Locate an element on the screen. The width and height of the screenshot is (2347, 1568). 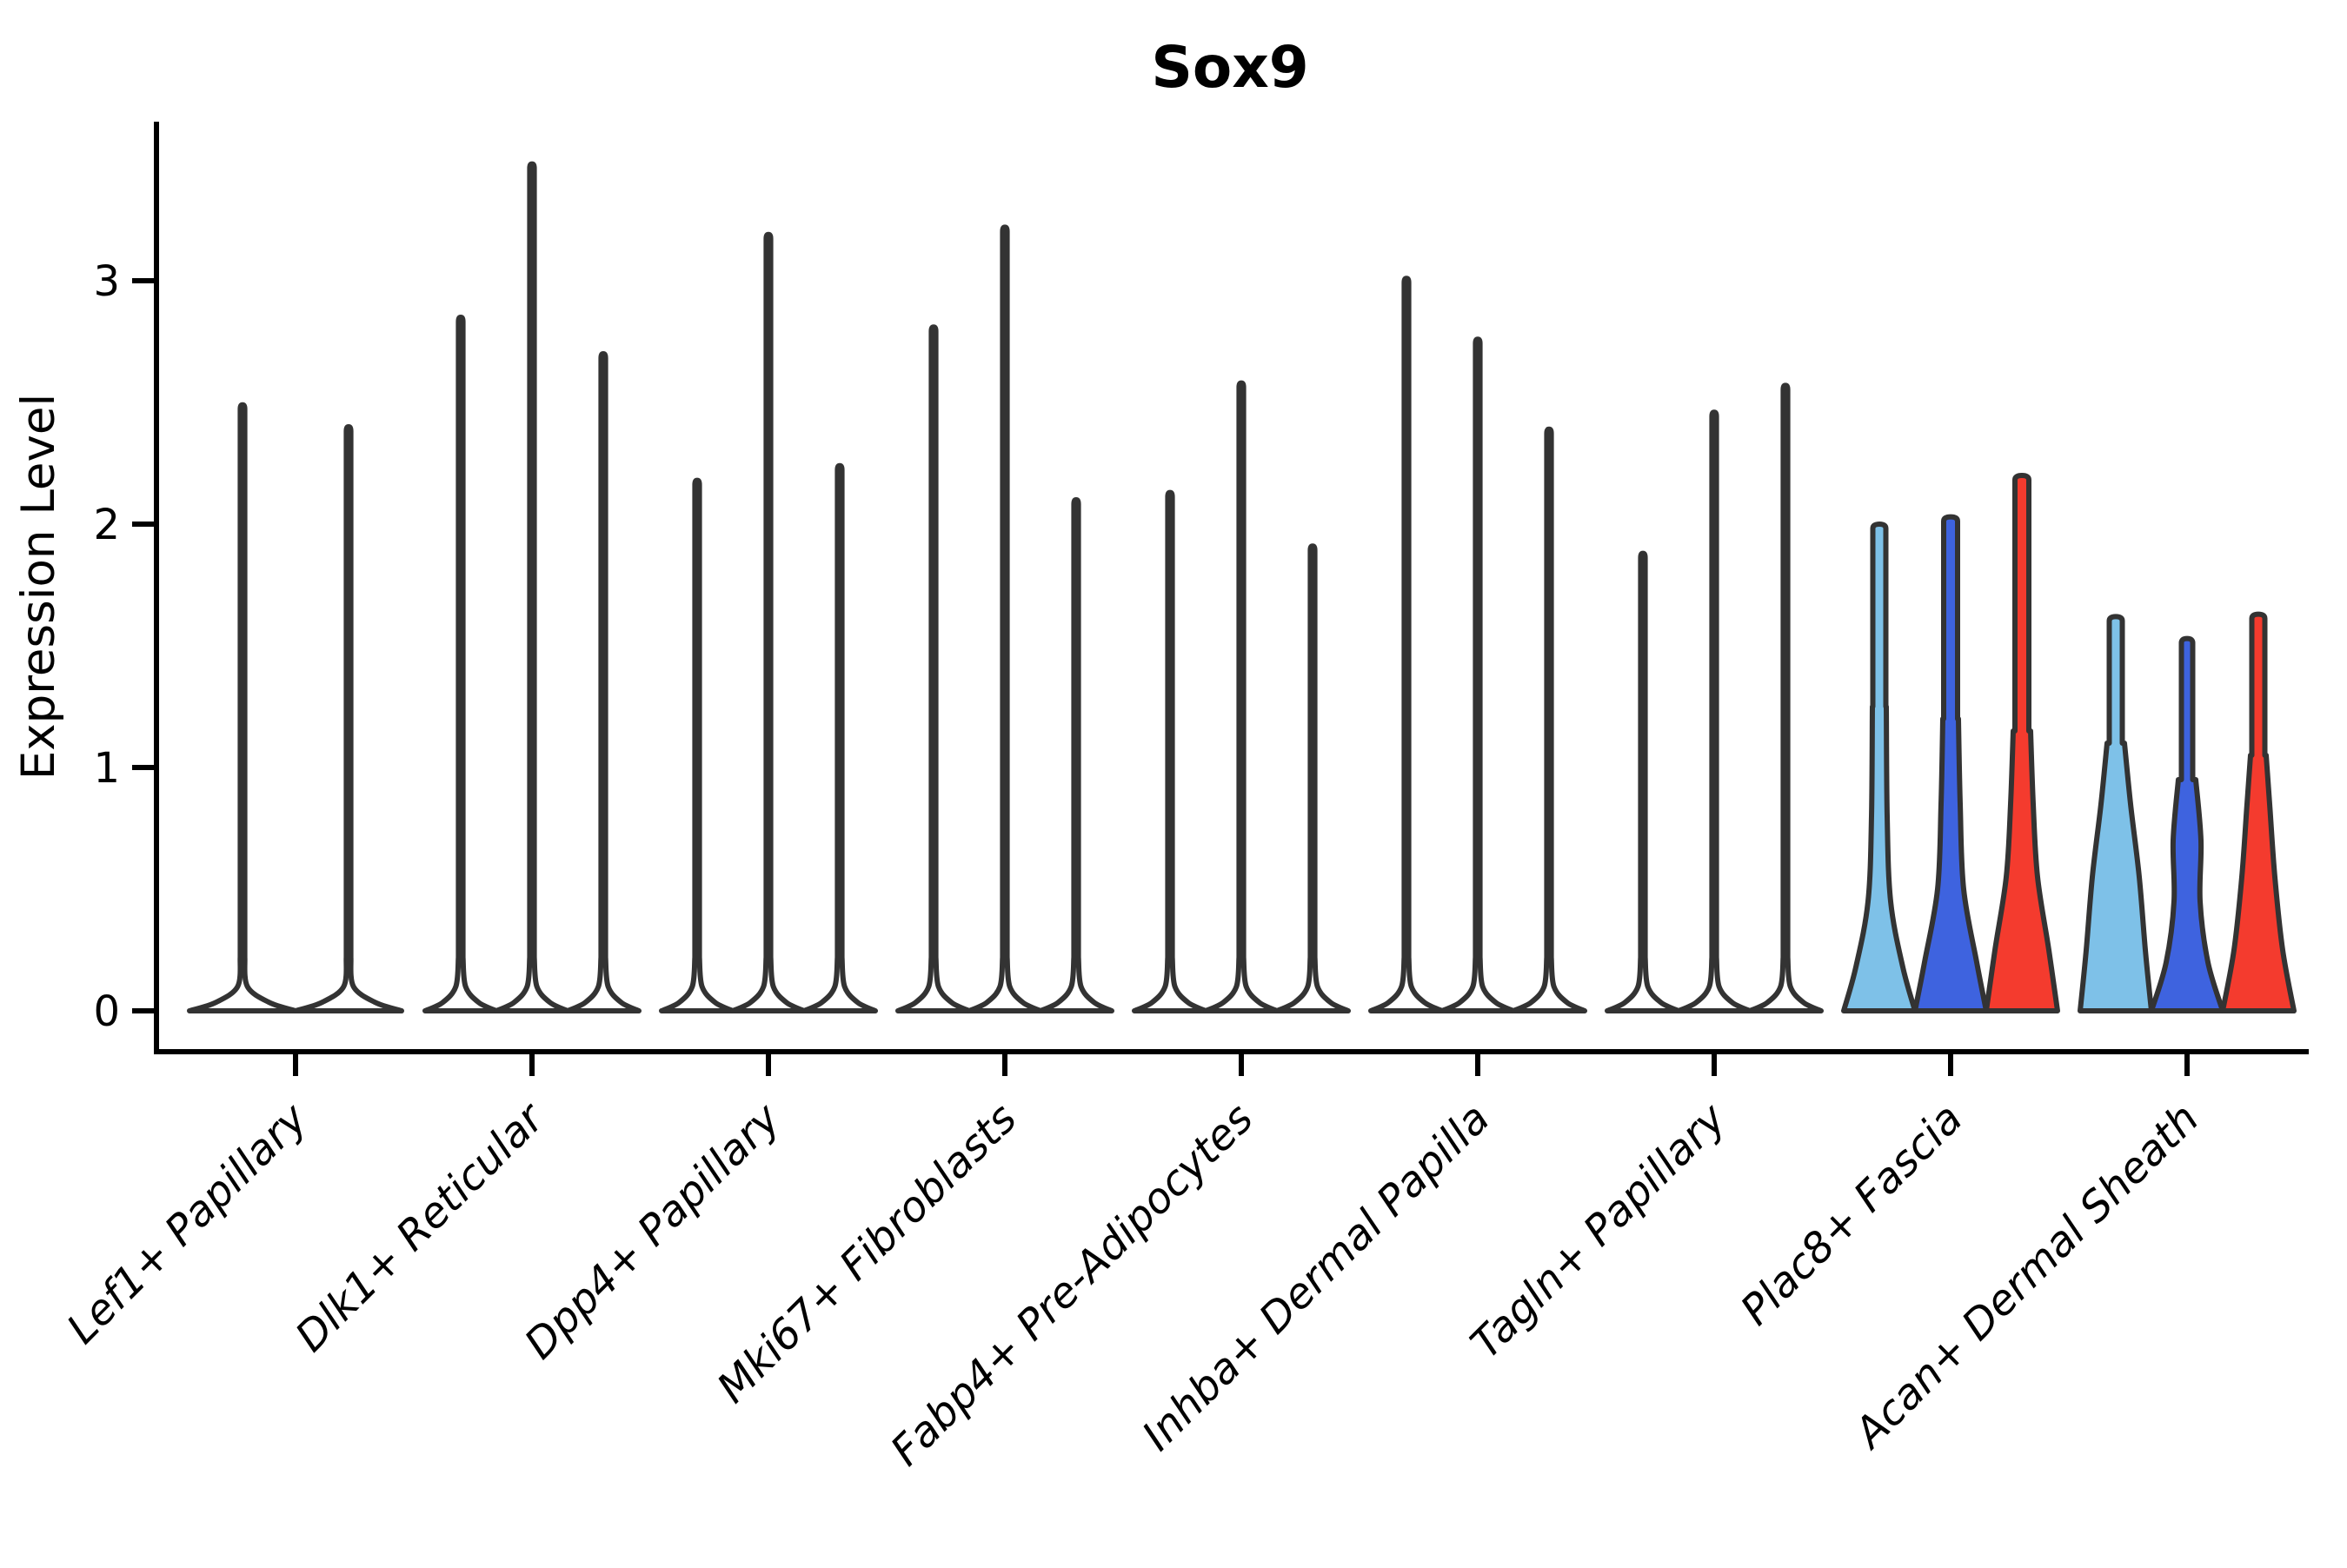
x-tick-label: Dlk1+ Reticular is located at coordinates (420, 1227).